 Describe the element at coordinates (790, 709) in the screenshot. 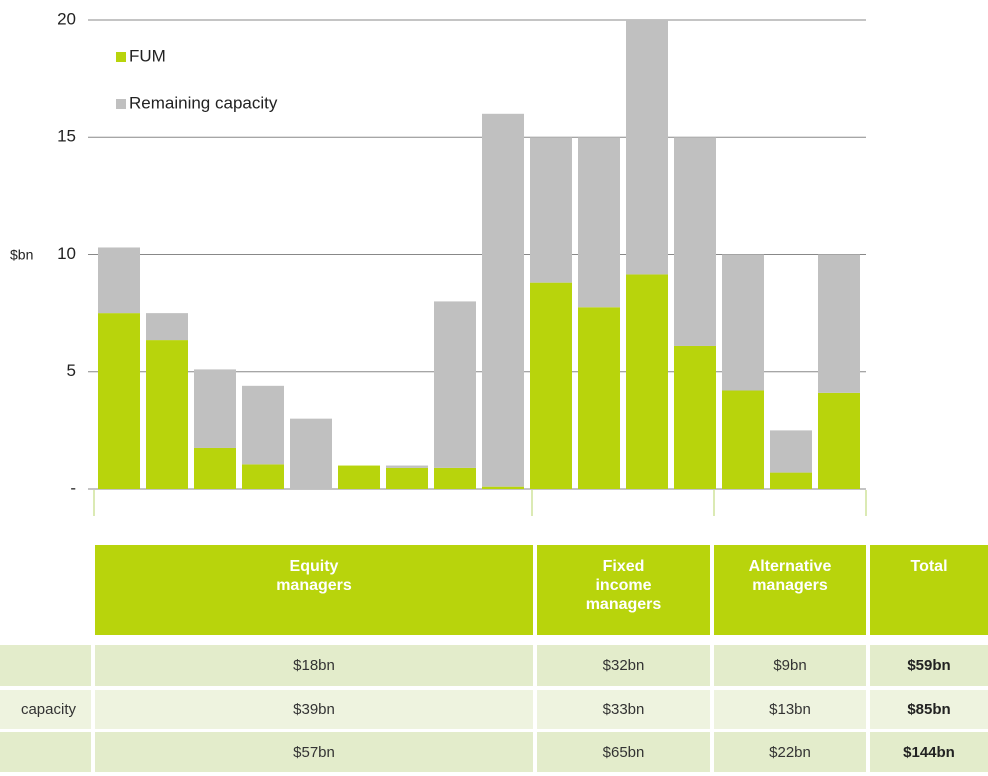

I see `table-cell: $13bn` at that location.